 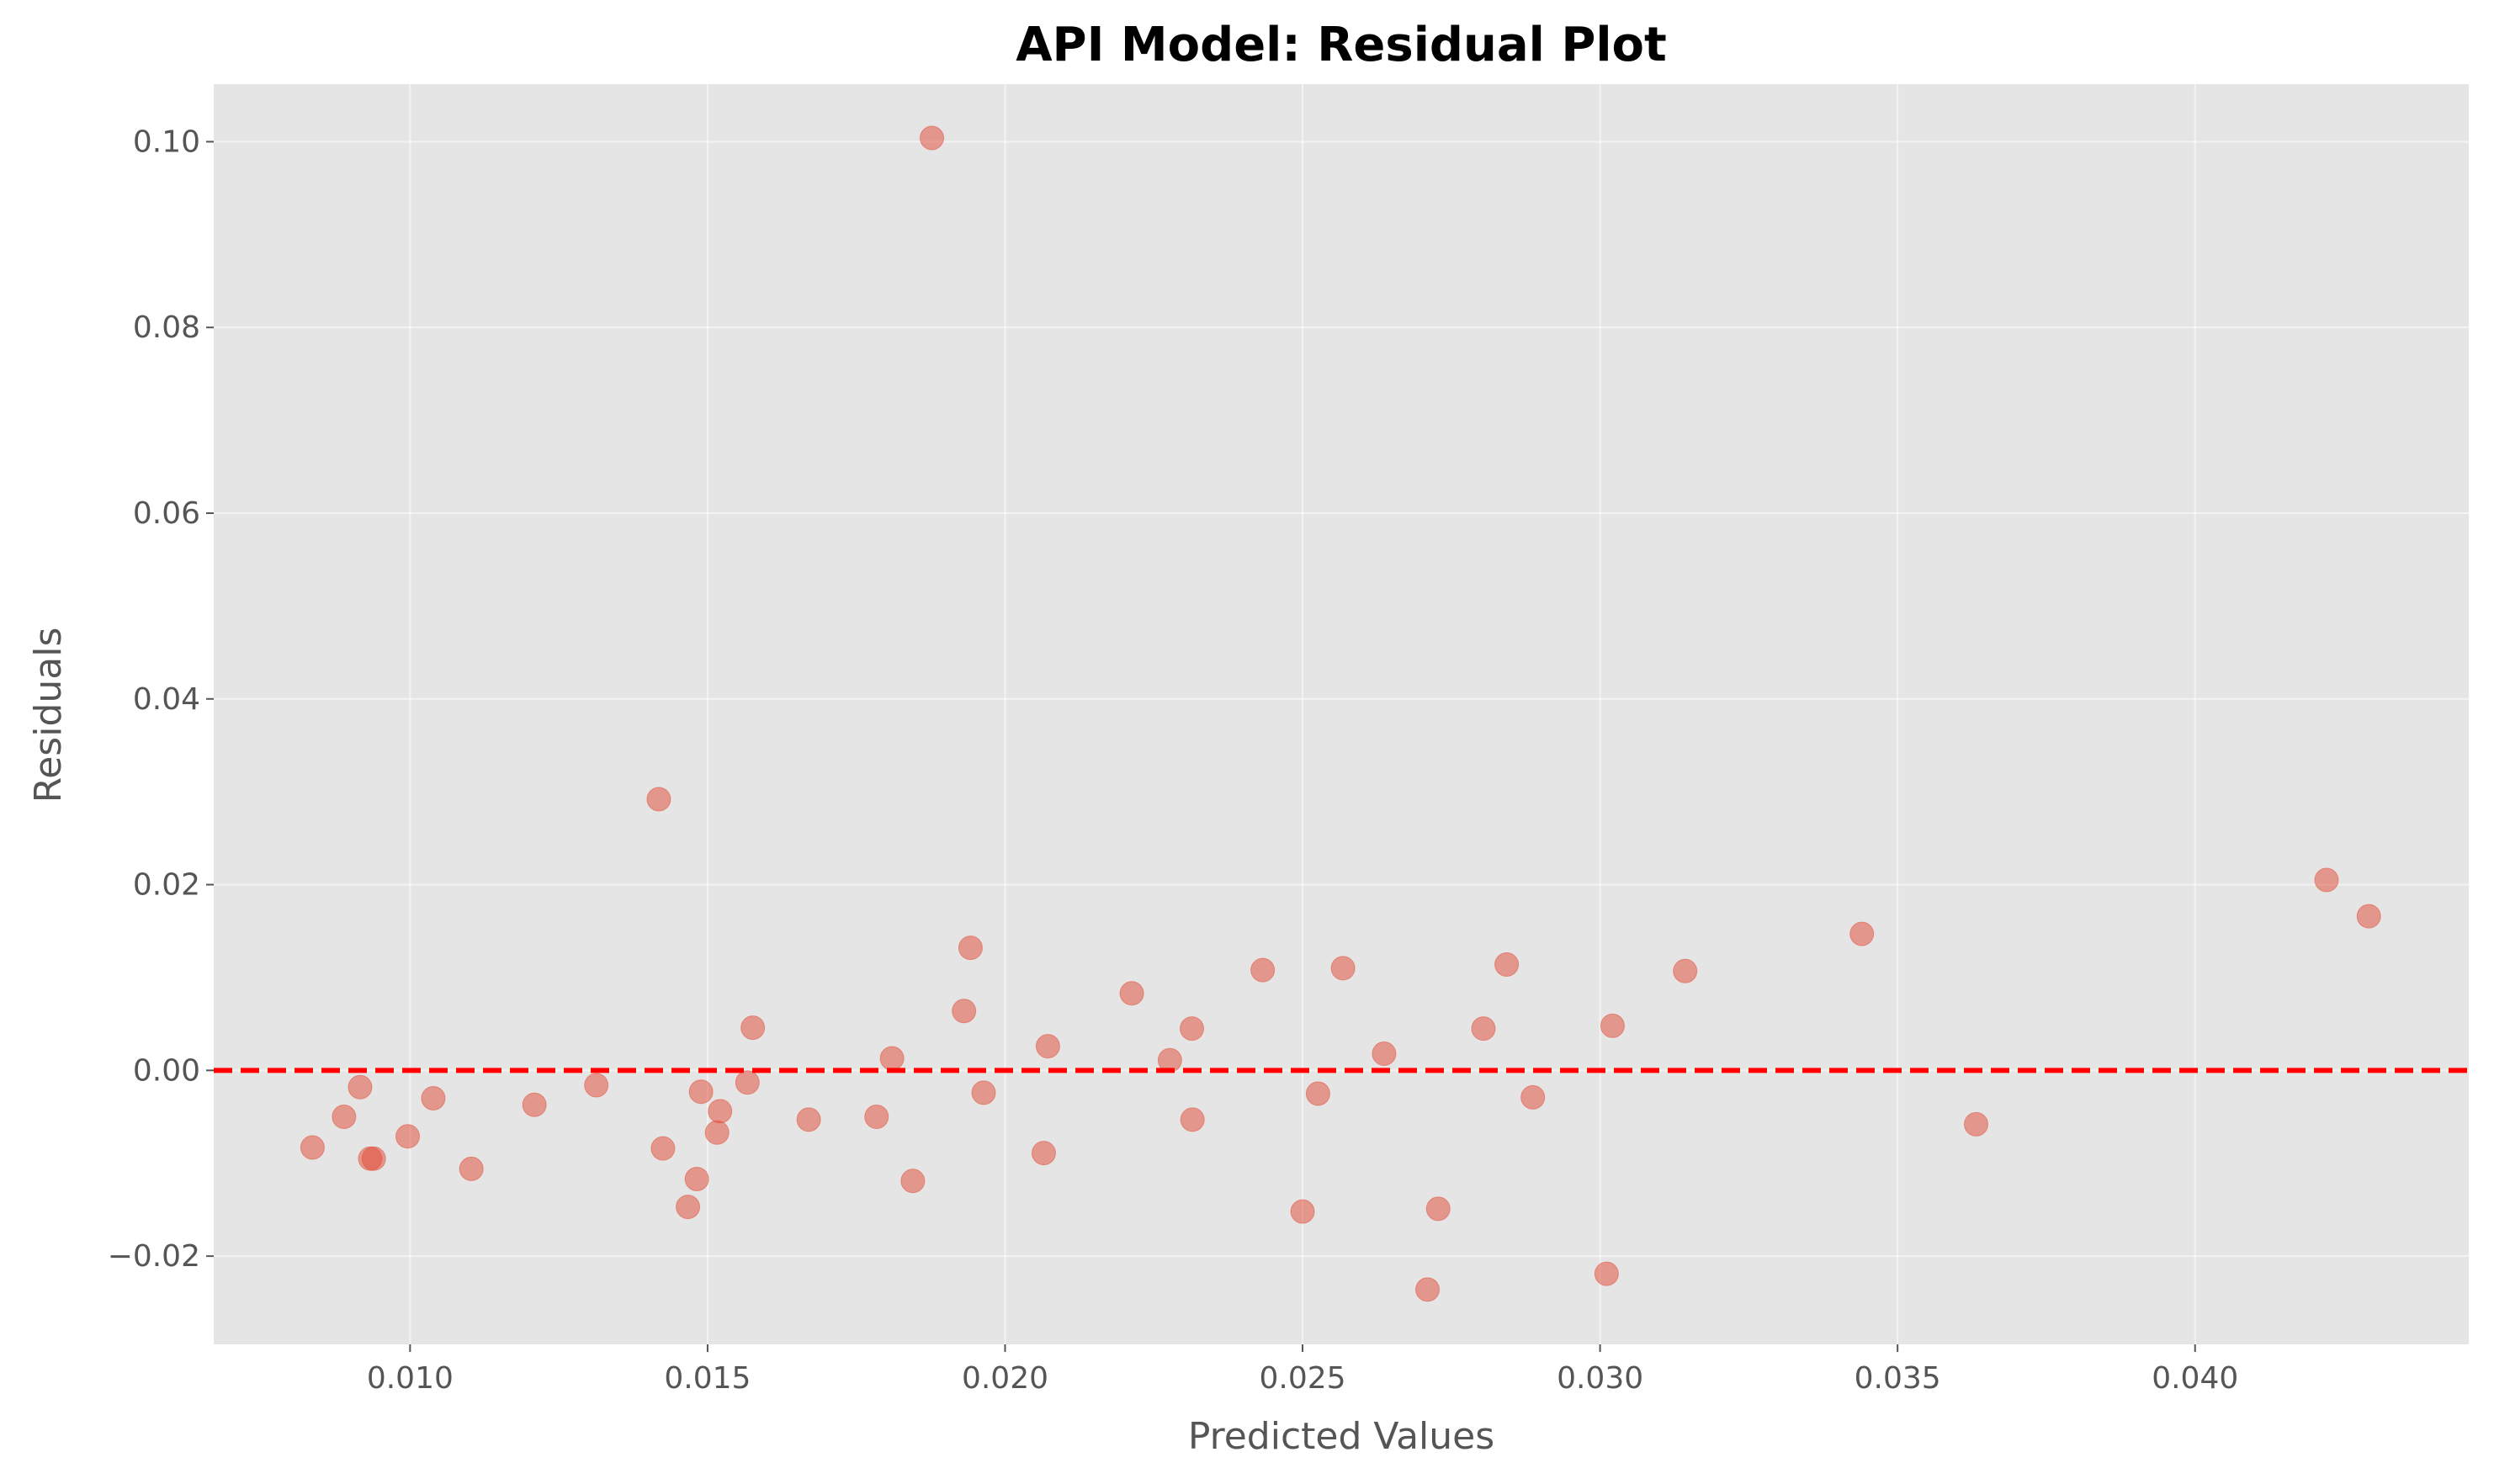 I want to click on x-tick-label: 0.010, so click(x=410, y=1378).